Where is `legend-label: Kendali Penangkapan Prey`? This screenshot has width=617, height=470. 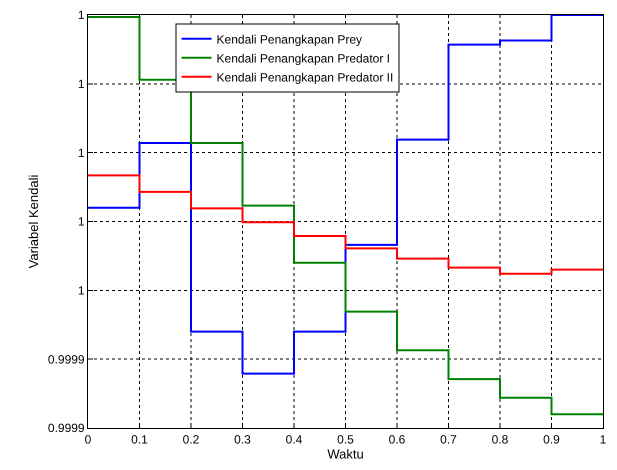
legend-label: Kendali Penangkapan Prey is located at coordinates (289, 39).